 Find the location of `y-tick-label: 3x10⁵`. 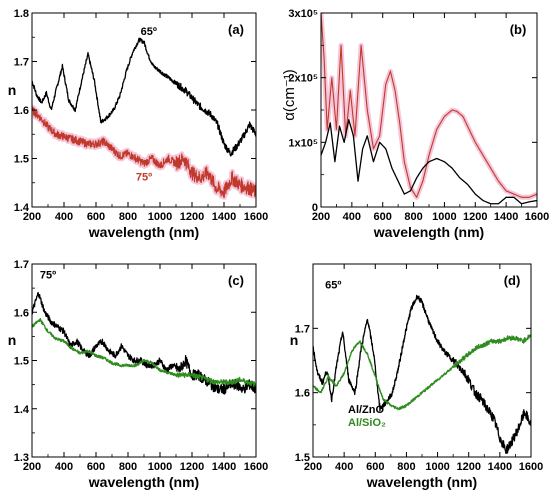

y-tick-label: 3x10⁵ is located at coordinates (303, 14).